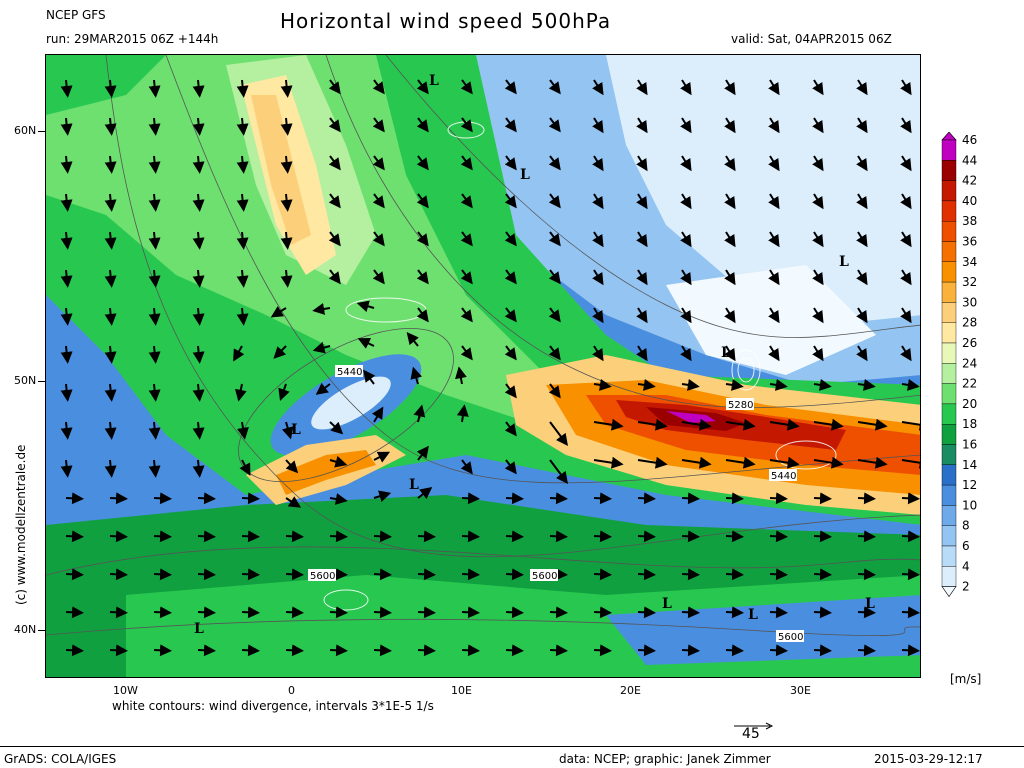 This screenshot has width=1024, height=768. What do you see at coordinates (60, 759) in the screenshot?
I see `grads-credit: GrADS: COLA/IGES` at bounding box center [60, 759].